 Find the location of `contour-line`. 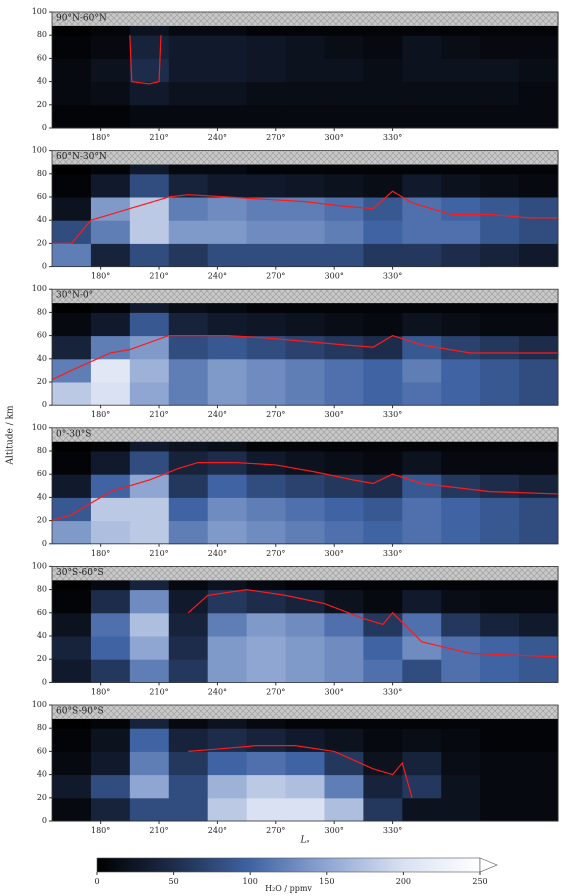

contour-line is located at coordinates (373, 623).